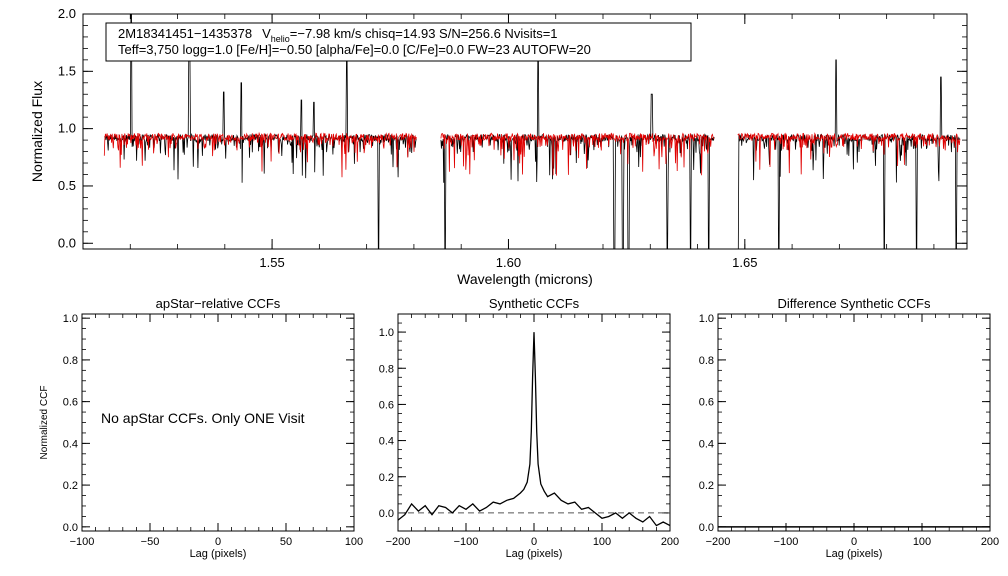 The height and width of the screenshot is (576, 1008). I want to click on panel-title: apStar−relative CCFs, so click(218, 303).